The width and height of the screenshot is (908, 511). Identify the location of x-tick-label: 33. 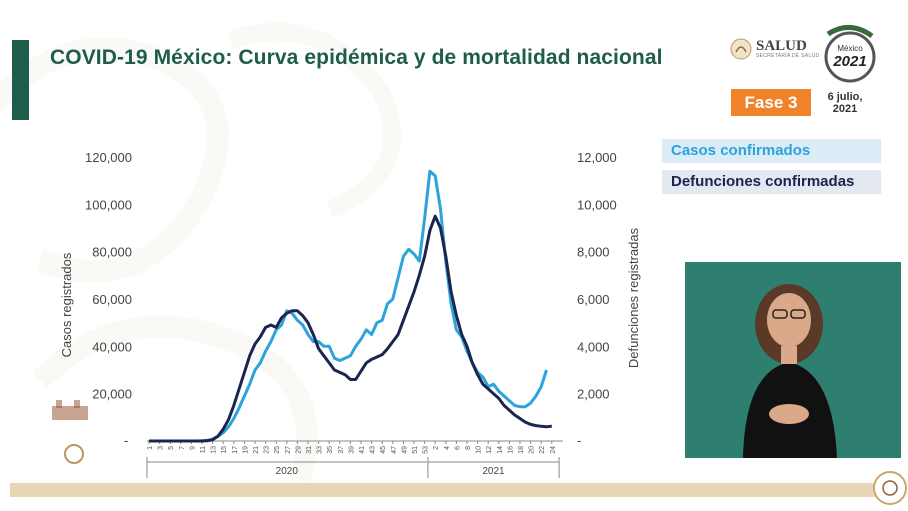
(320, 450).